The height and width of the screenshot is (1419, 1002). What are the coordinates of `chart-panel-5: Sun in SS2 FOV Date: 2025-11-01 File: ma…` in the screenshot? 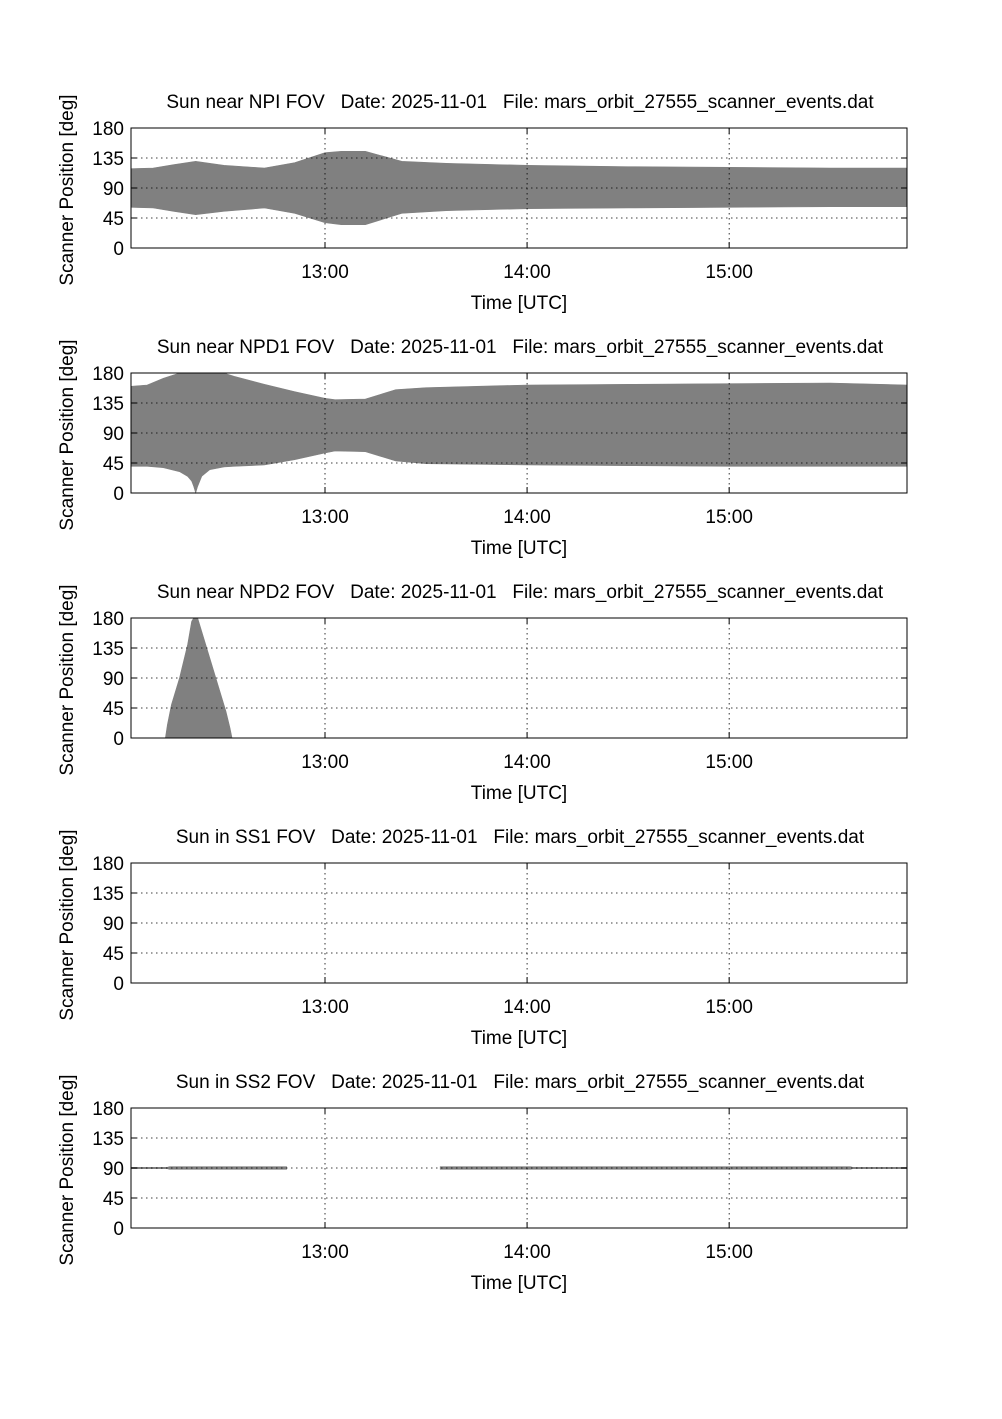 It's located at (482, 1183).